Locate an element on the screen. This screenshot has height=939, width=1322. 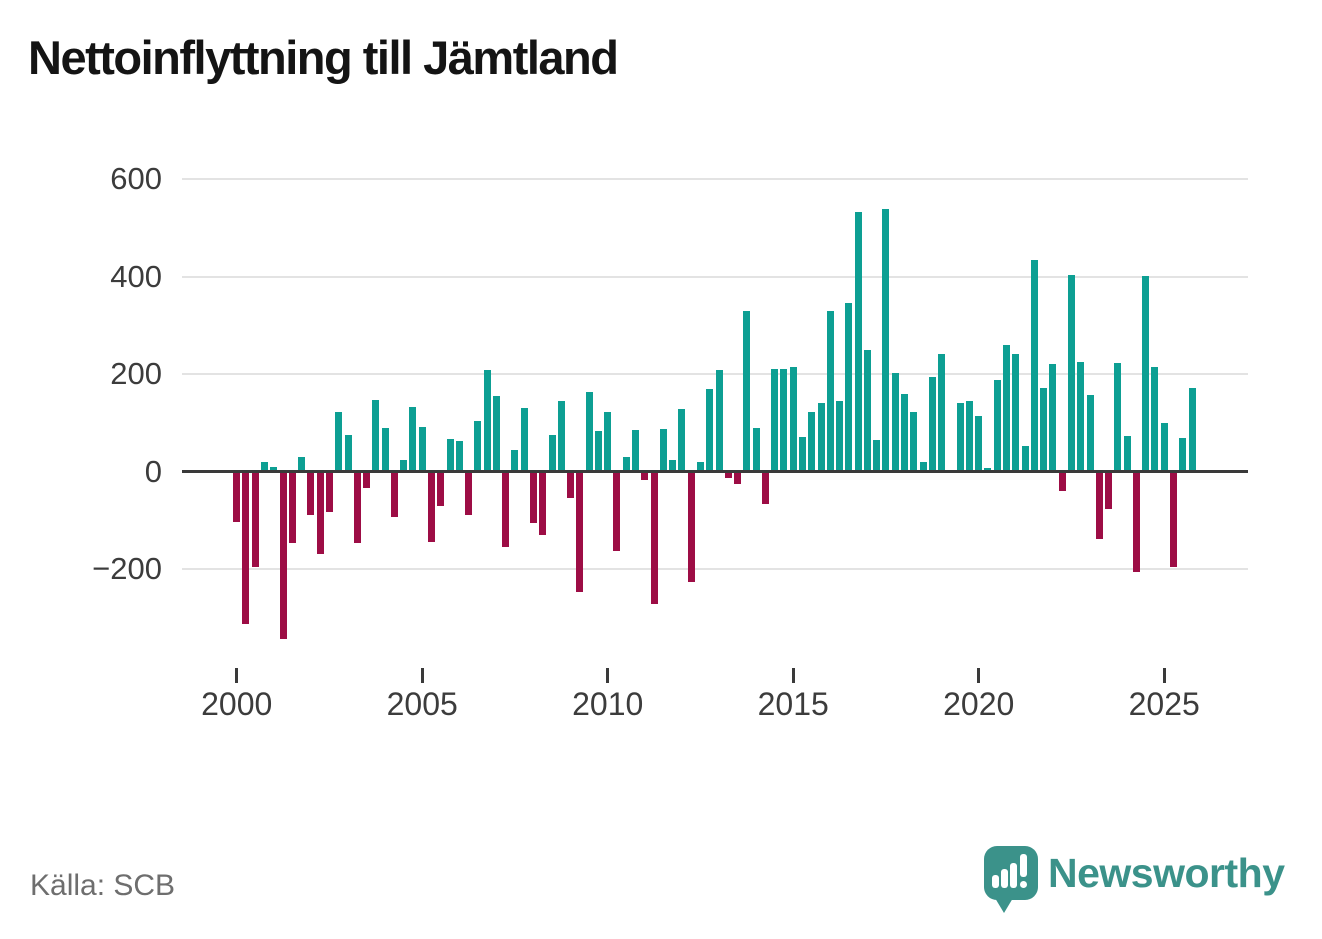
bar-2000-q4 is located at coordinates (265, 466).